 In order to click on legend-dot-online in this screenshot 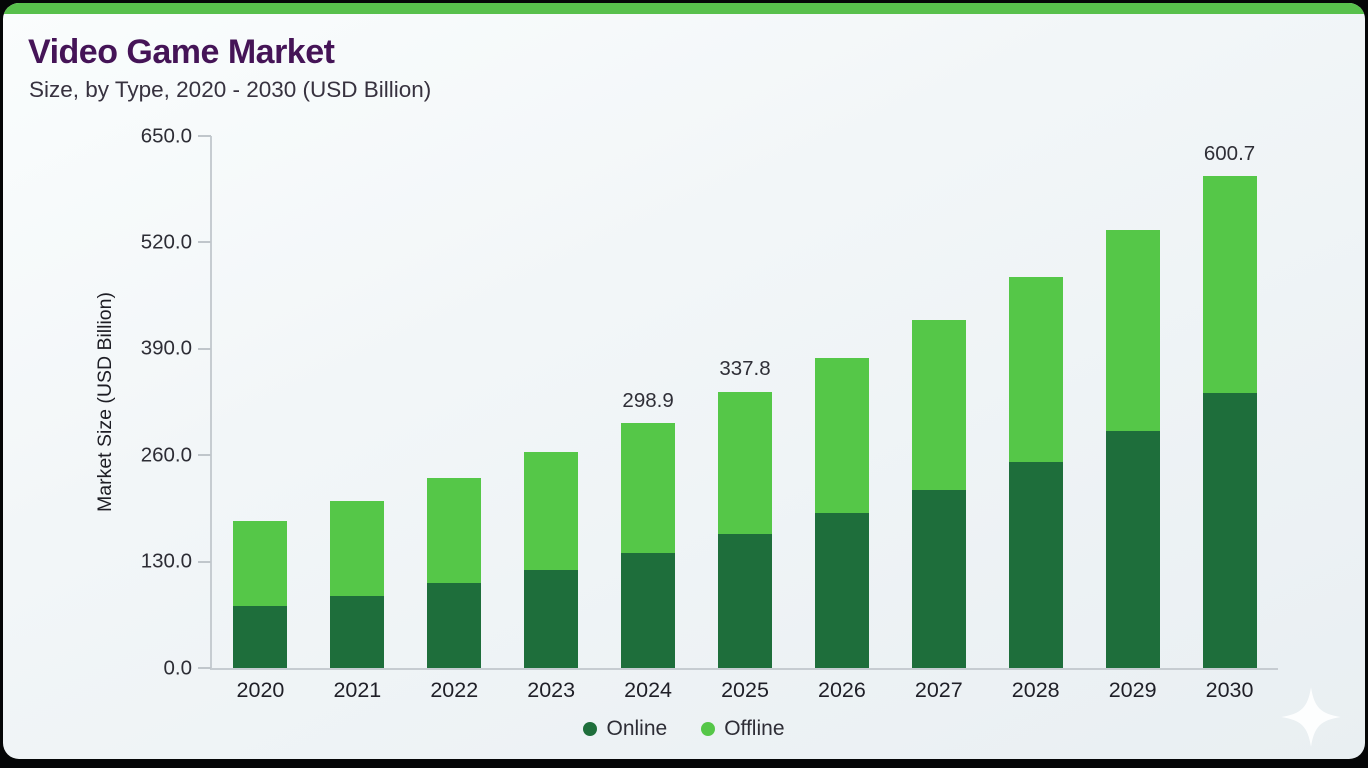, I will do `click(590, 729)`.